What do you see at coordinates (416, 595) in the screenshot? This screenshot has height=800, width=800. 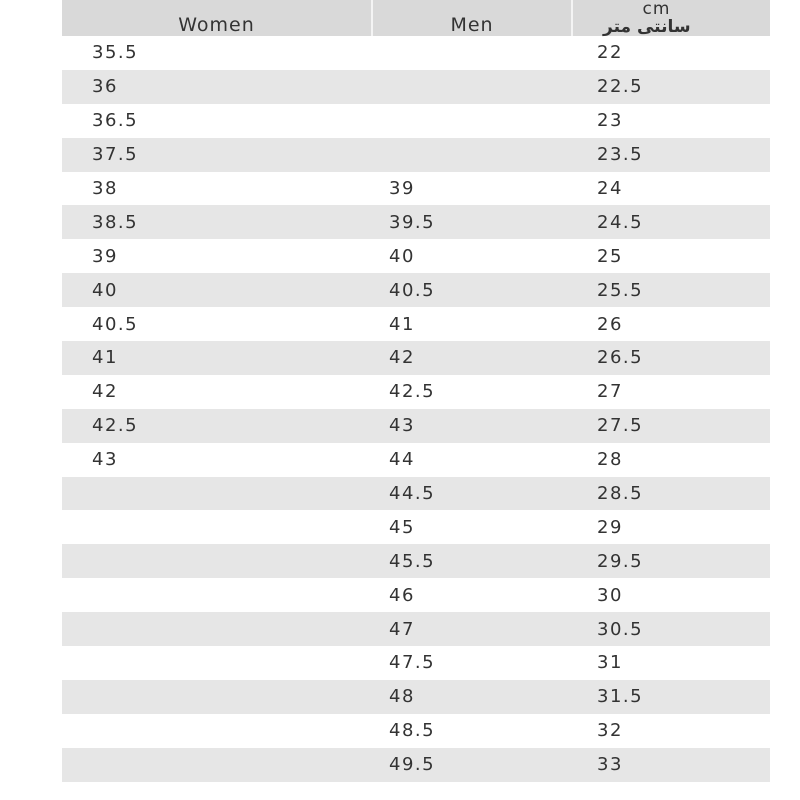 I see `table-row: 46 30` at bounding box center [416, 595].